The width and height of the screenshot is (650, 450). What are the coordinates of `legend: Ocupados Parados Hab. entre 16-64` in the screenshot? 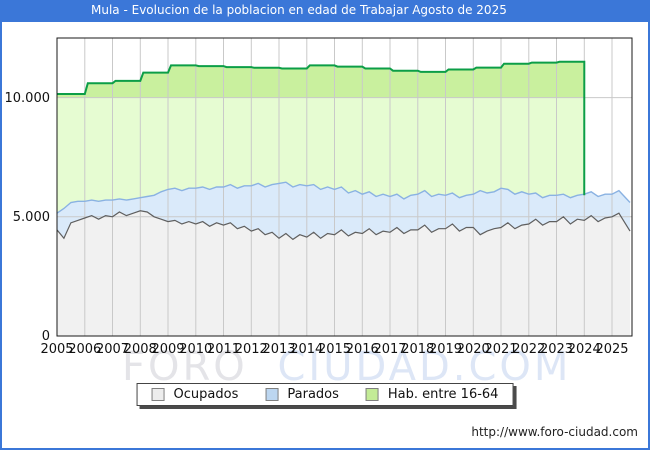 It's located at (325, 394).